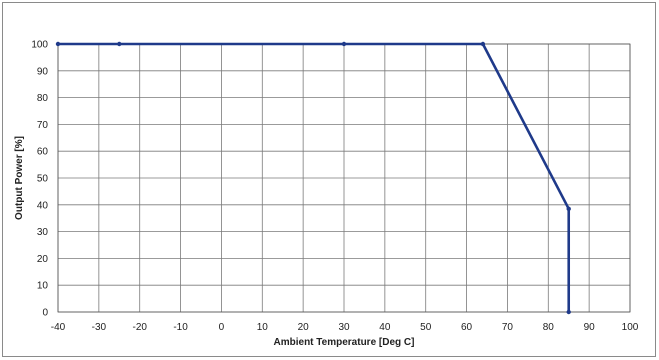  What do you see at coordinates (263, 327) in the screenshot?
I see `x-tick-label: 10` at bounding box center [263, 327].